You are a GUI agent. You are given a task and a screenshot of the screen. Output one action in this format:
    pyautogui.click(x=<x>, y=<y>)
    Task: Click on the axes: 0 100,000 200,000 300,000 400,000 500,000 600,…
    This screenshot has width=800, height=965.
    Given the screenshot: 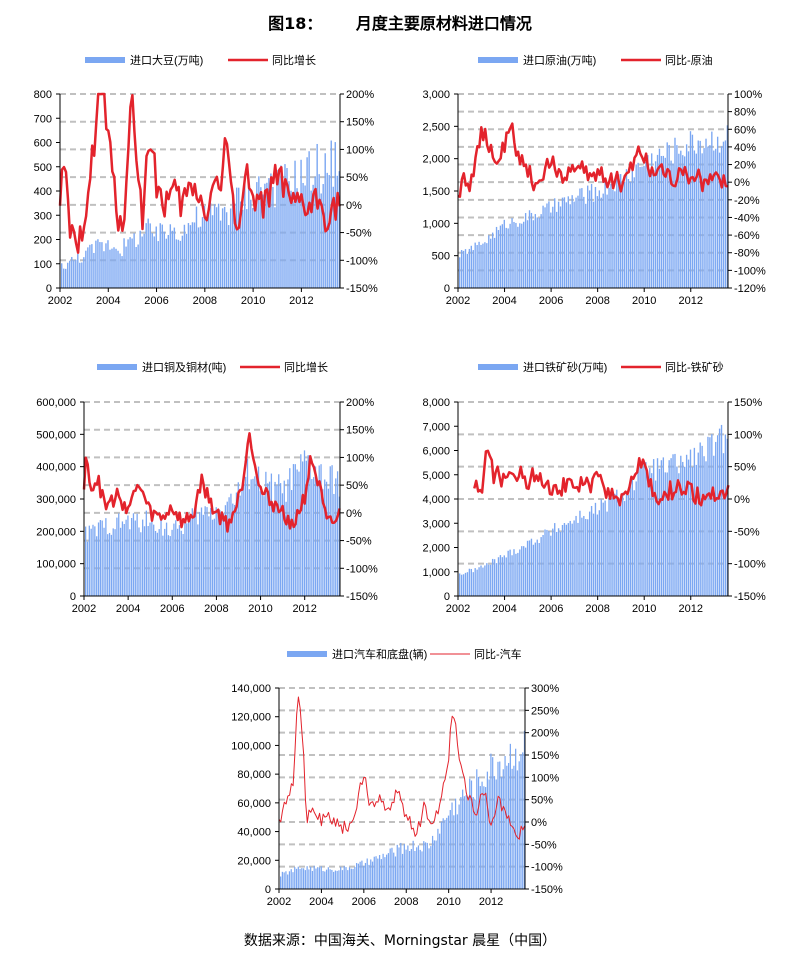 What is the action you would take?
    pyautogui.click(x=207, y=506)
    